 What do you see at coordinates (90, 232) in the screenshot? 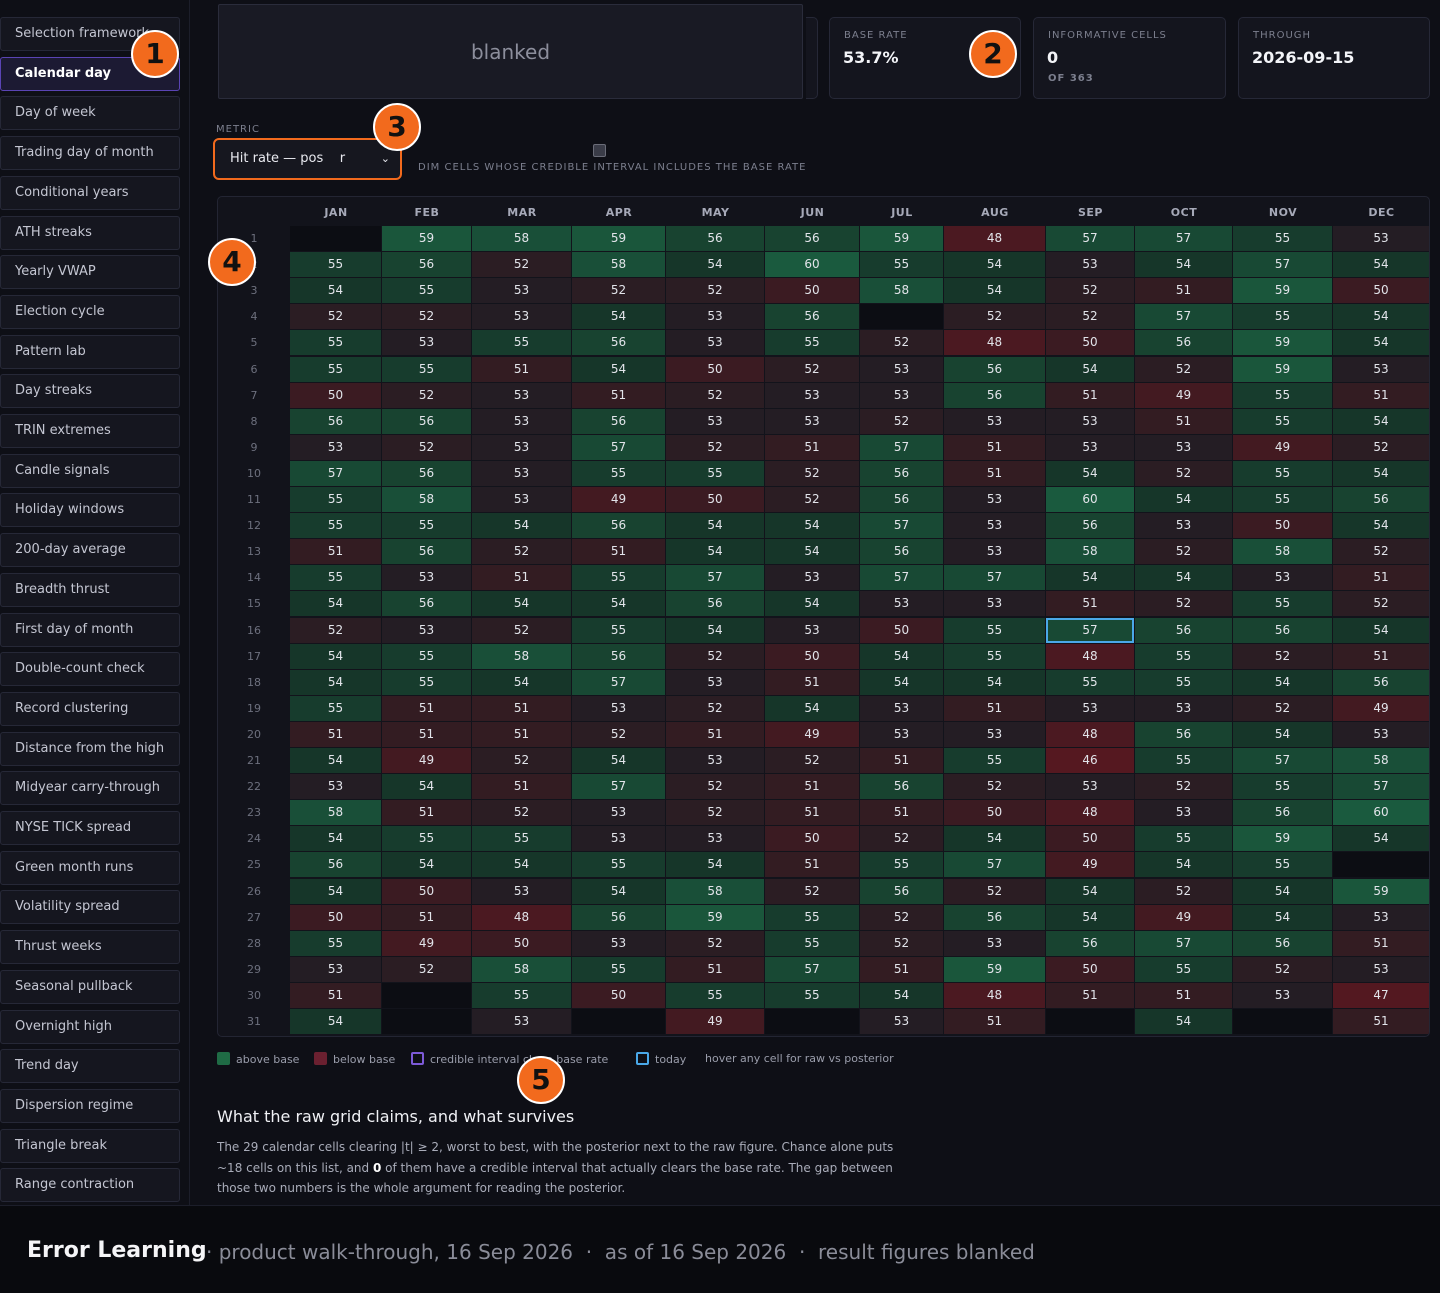
I see `sidebar-item: ATH streaks` at bounding box center [90, 232].